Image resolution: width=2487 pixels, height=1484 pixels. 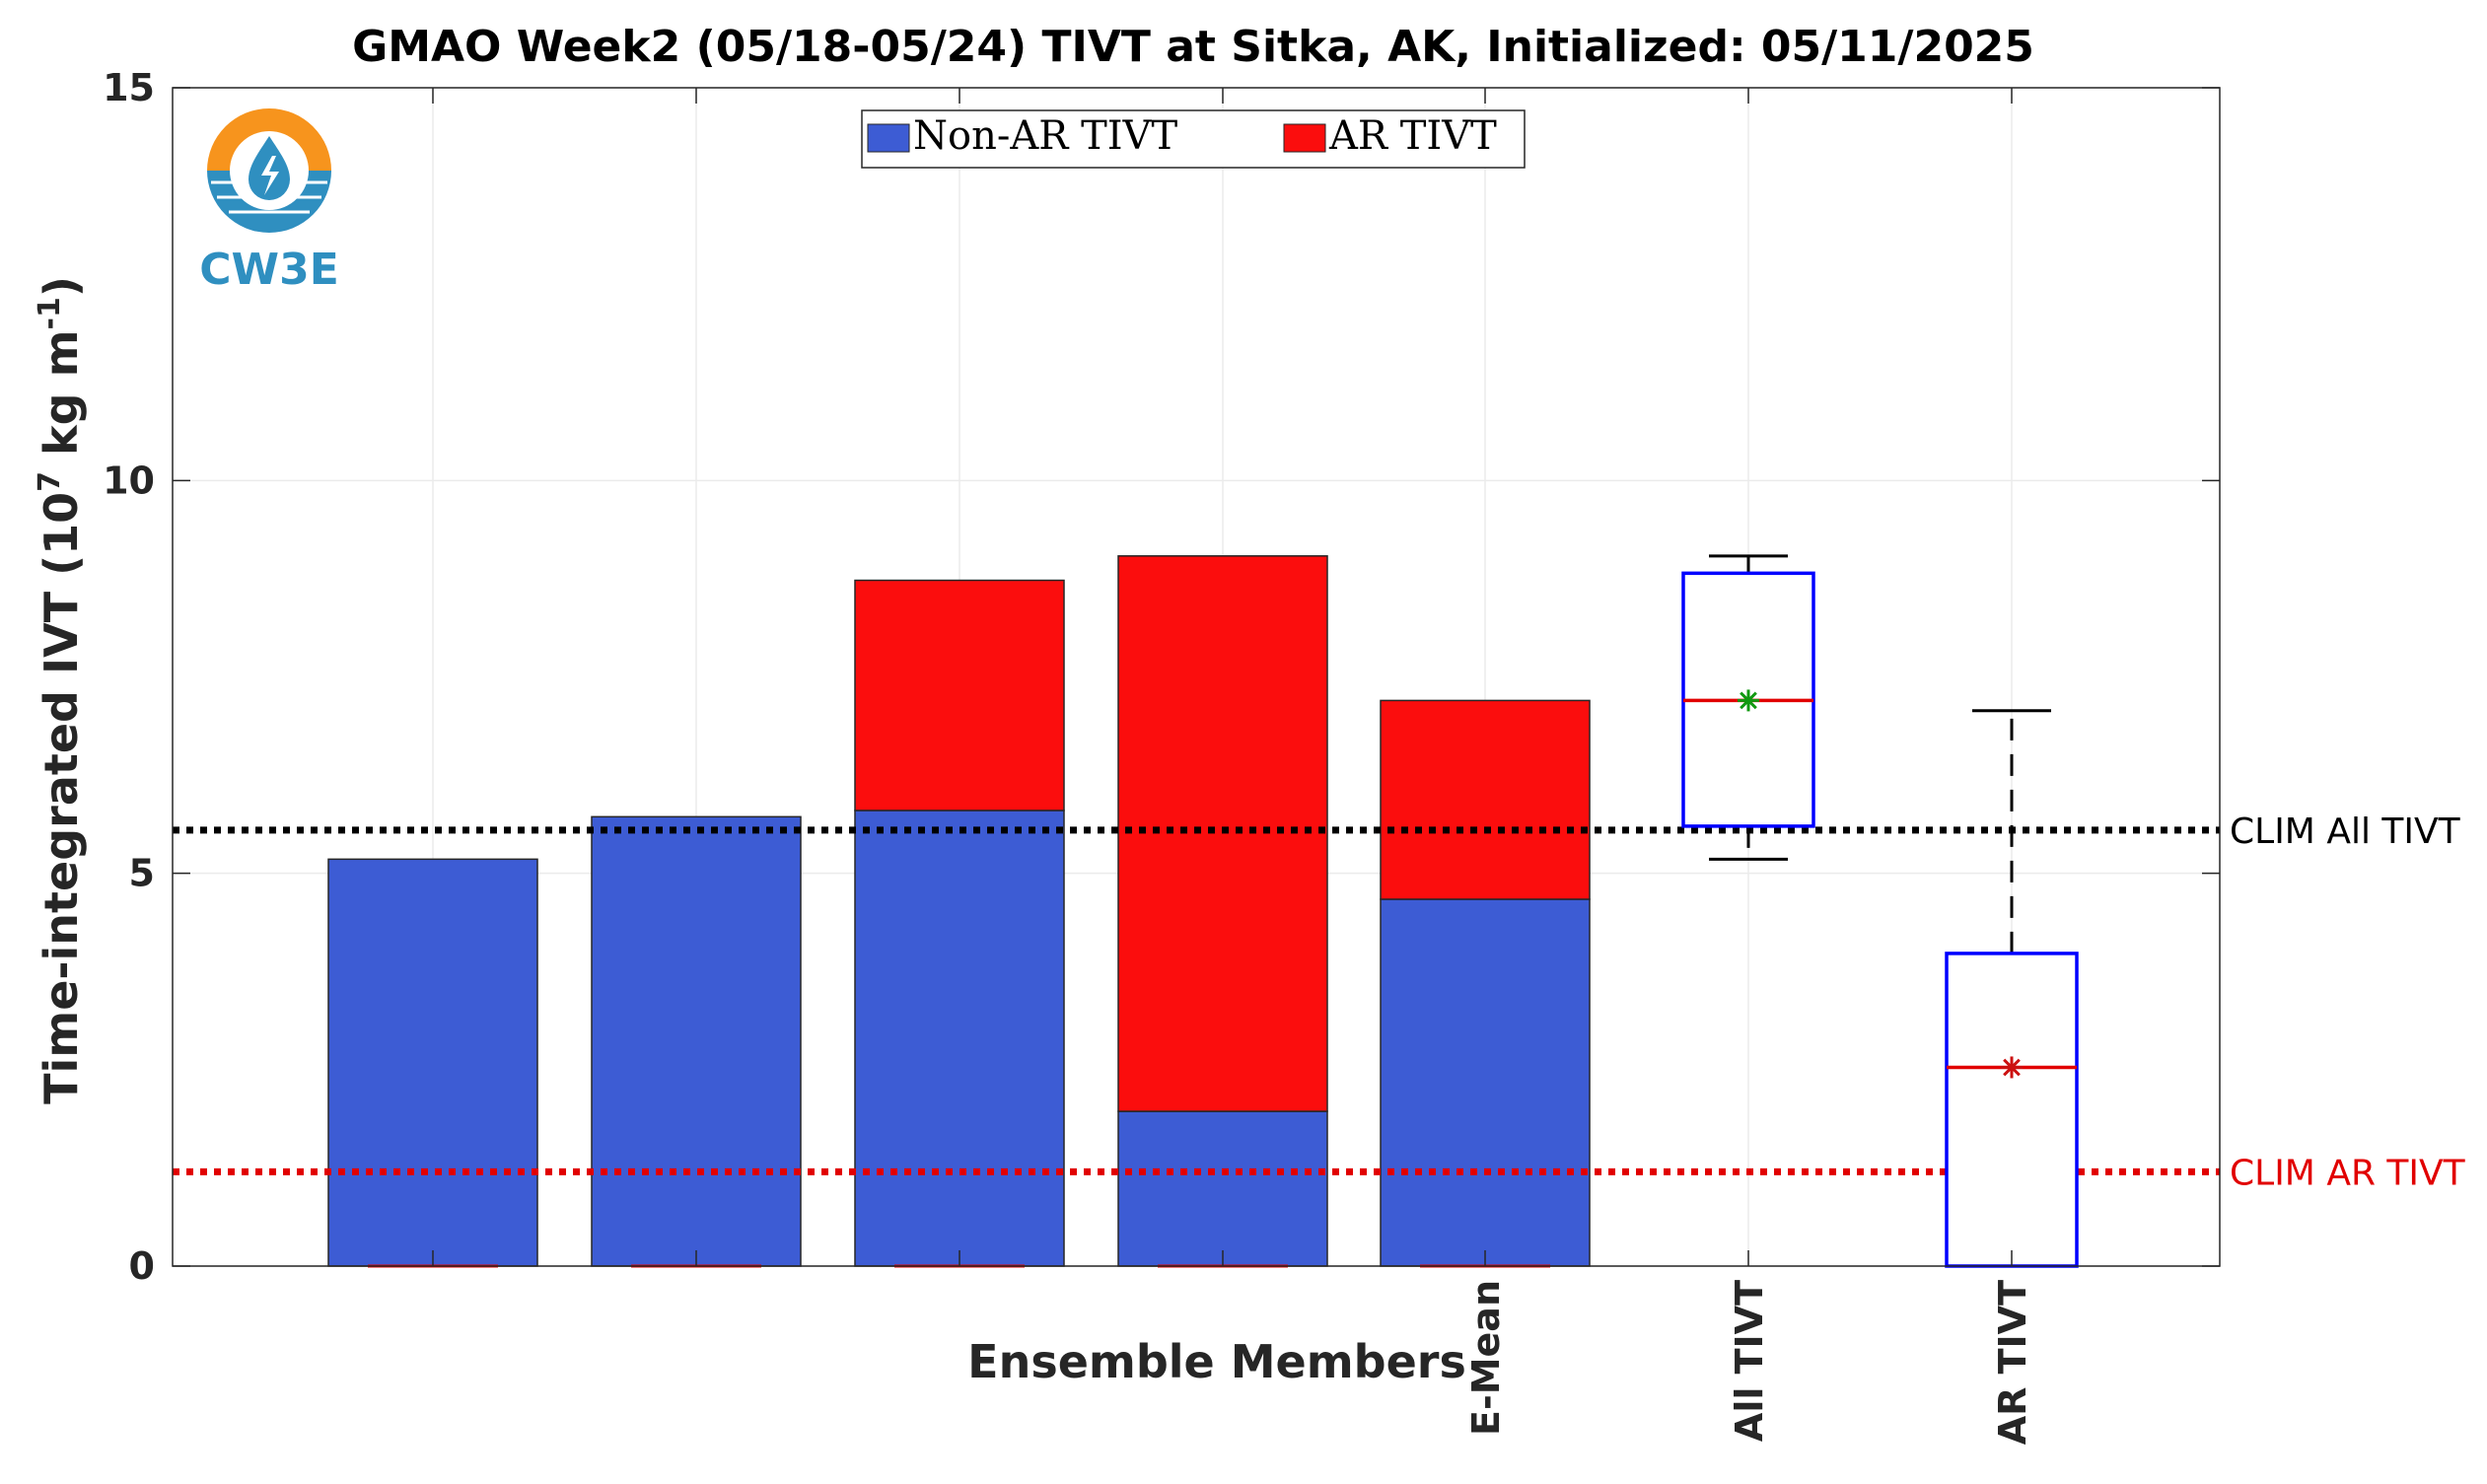 What do you see at coordinates (142, 873) in the screenshot?
I see `y-tick-label: 5` at bounding box center [142, 873].